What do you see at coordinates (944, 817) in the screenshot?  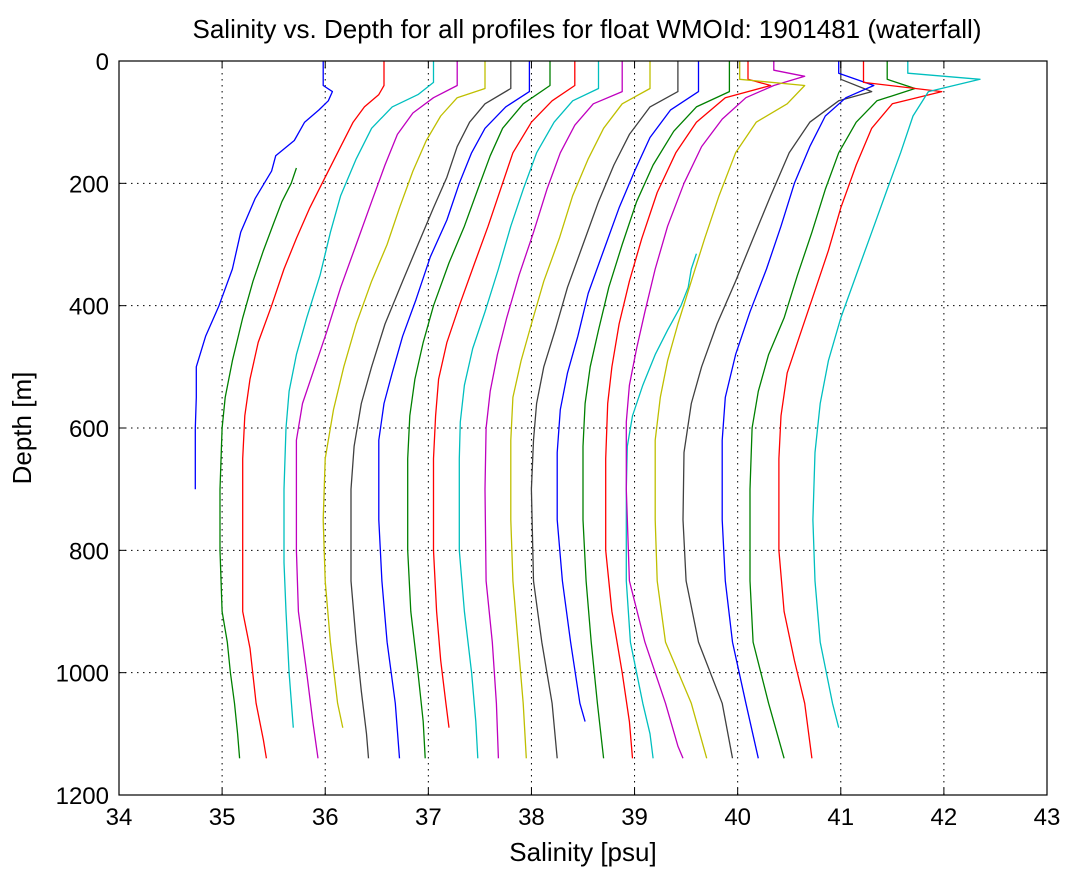 I see `x-tick-label: 42` at bounding box center [944, 817].